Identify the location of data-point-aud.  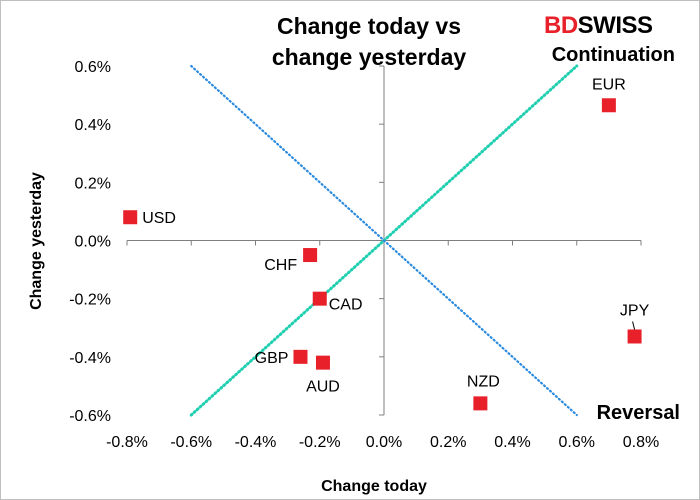
(322, 362).